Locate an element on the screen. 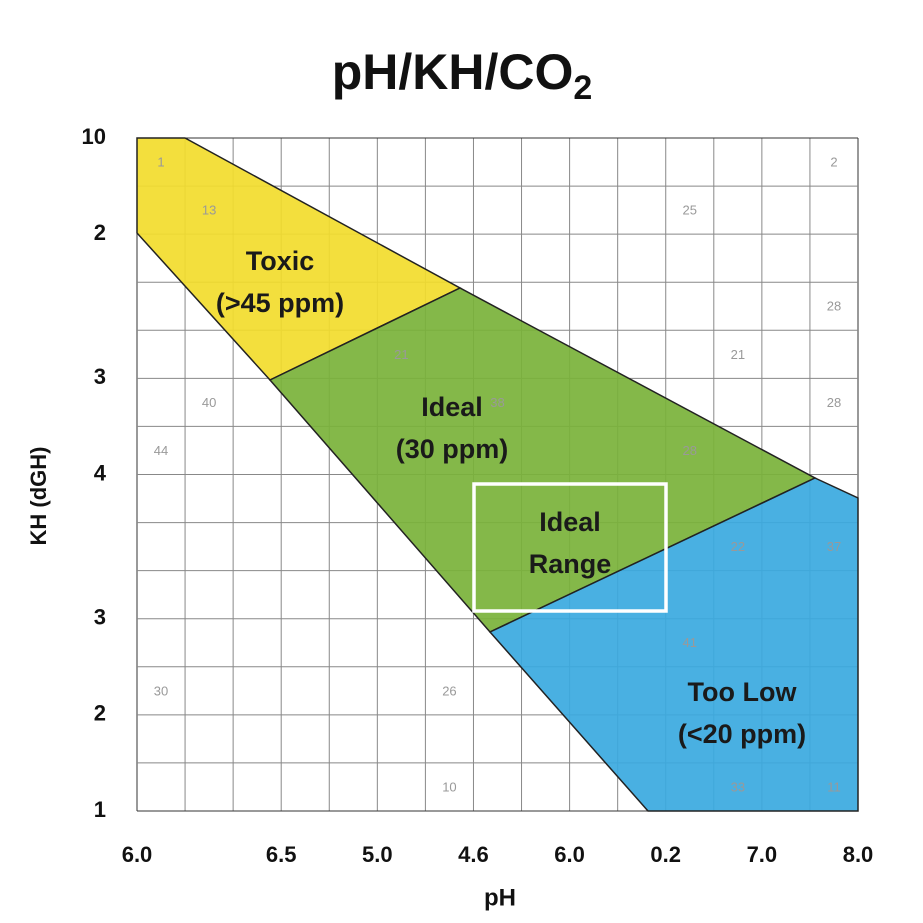 The image size is (923, 923). cell-number: 10 is located at coordinates (449, 786).